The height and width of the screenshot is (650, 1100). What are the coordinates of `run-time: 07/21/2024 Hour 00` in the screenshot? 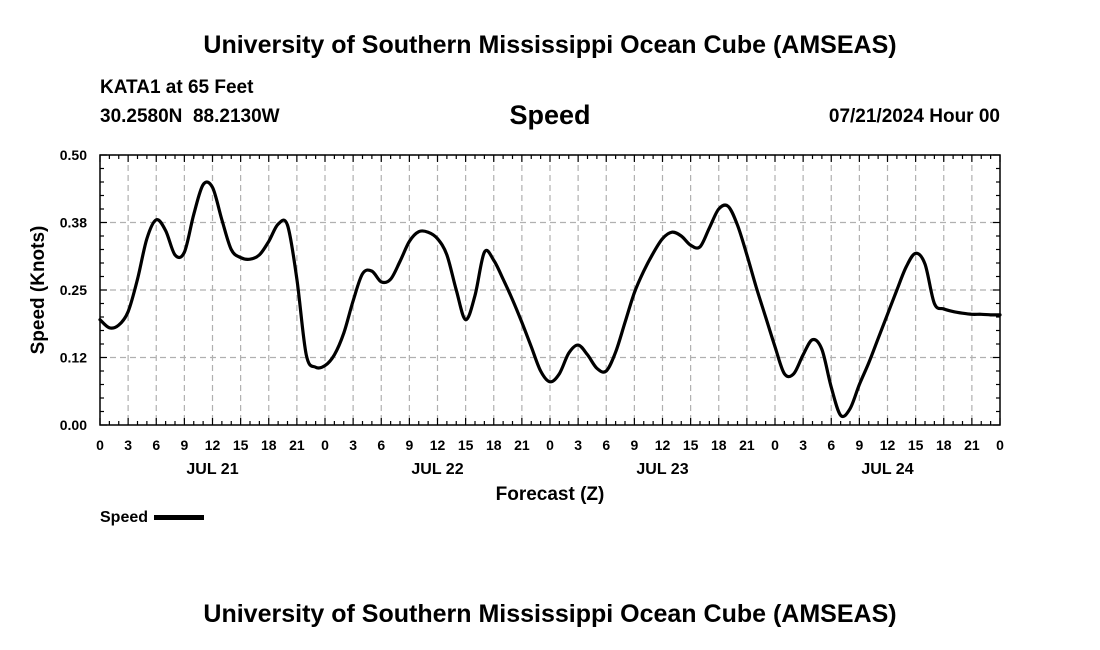 It's located at (914, 116).